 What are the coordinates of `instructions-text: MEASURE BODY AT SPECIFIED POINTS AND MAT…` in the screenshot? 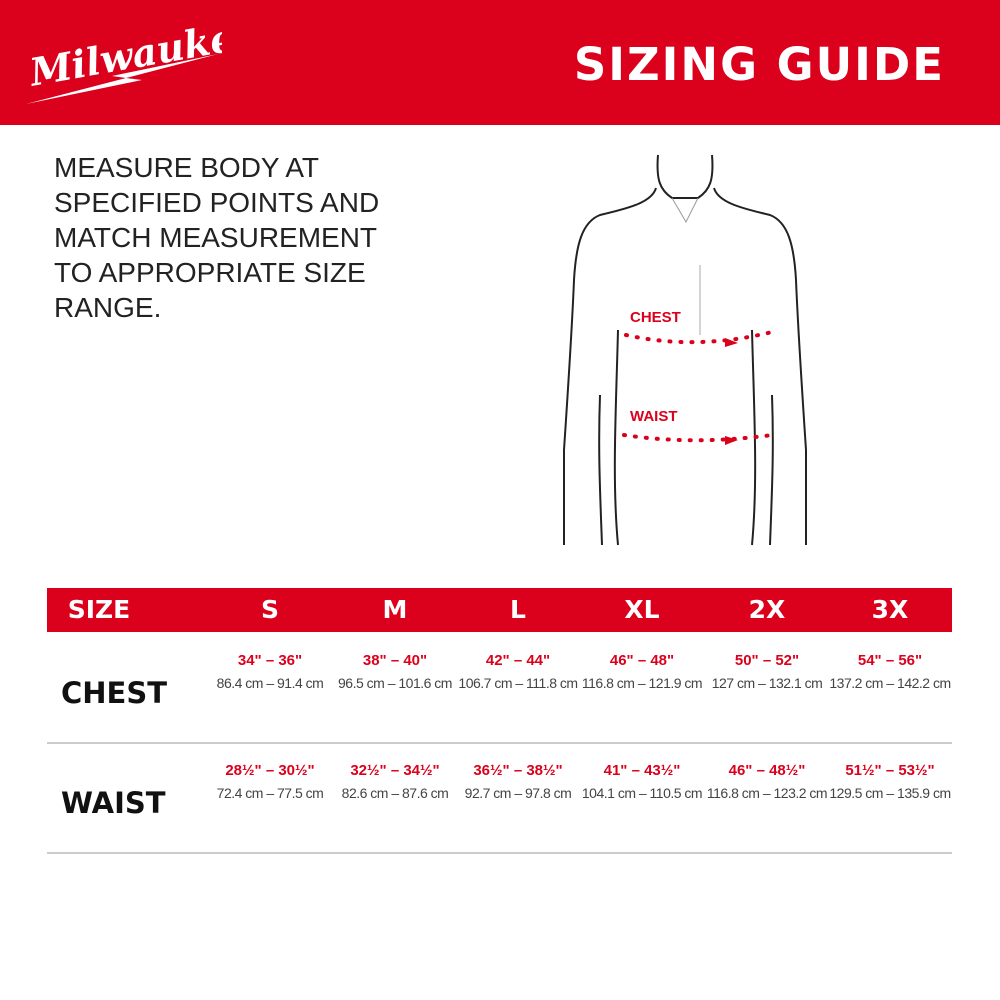 It's located at (217, 237).